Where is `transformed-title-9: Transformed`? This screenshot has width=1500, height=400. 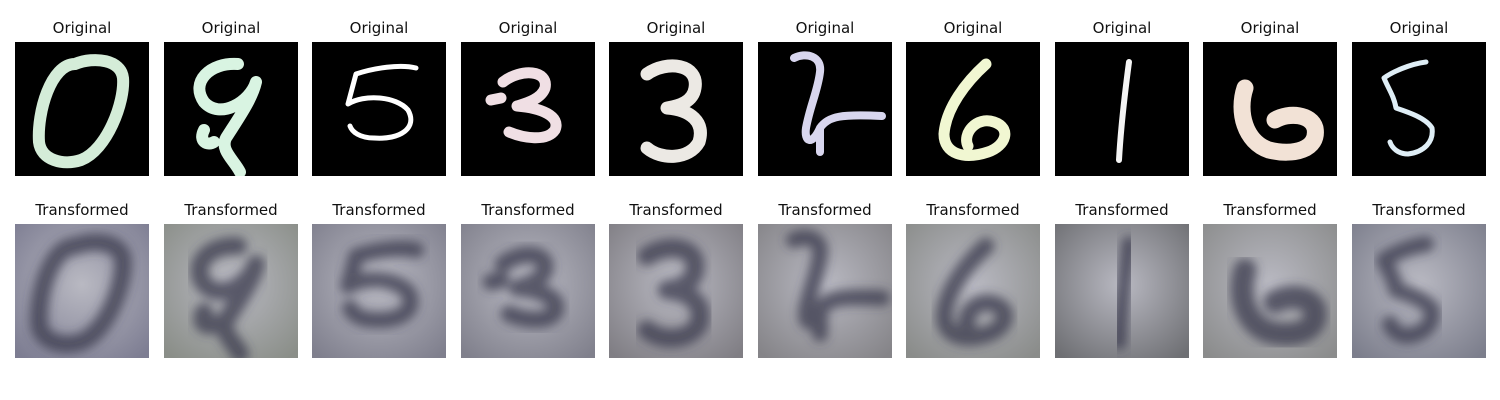 transformed-title-9: Transformed is located at coordinates (1419, 210).